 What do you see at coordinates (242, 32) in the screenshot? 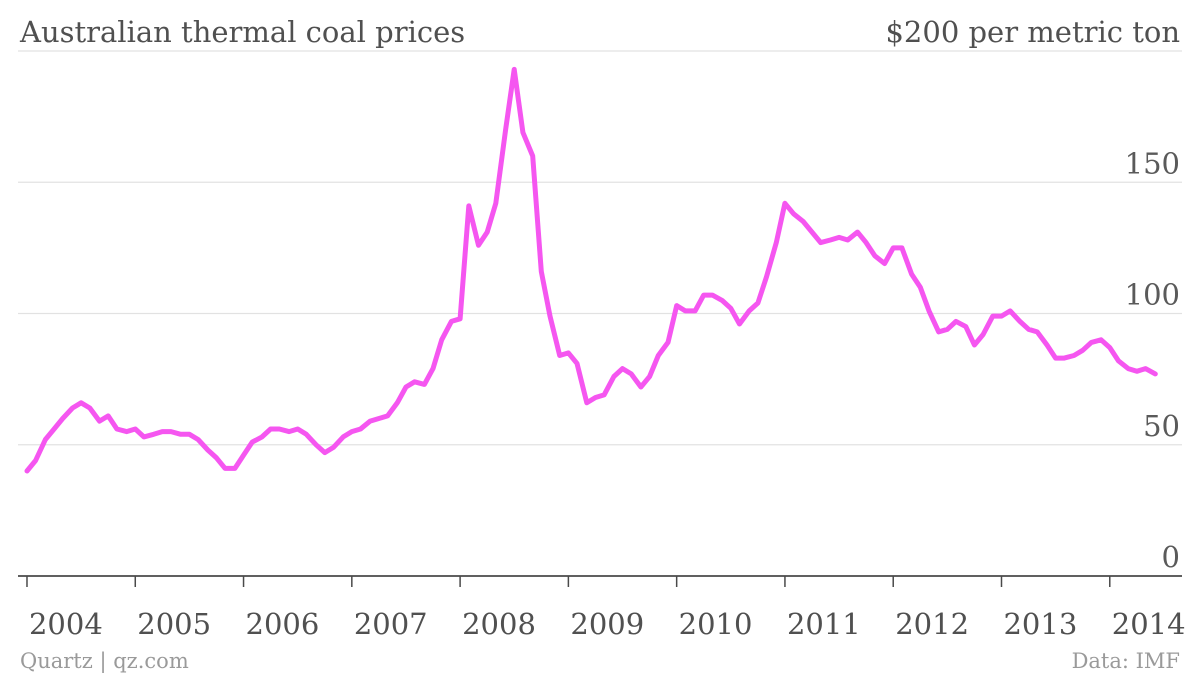
I see `chart-title: Australian thermal coal prices` at bounding box center [242, 32].